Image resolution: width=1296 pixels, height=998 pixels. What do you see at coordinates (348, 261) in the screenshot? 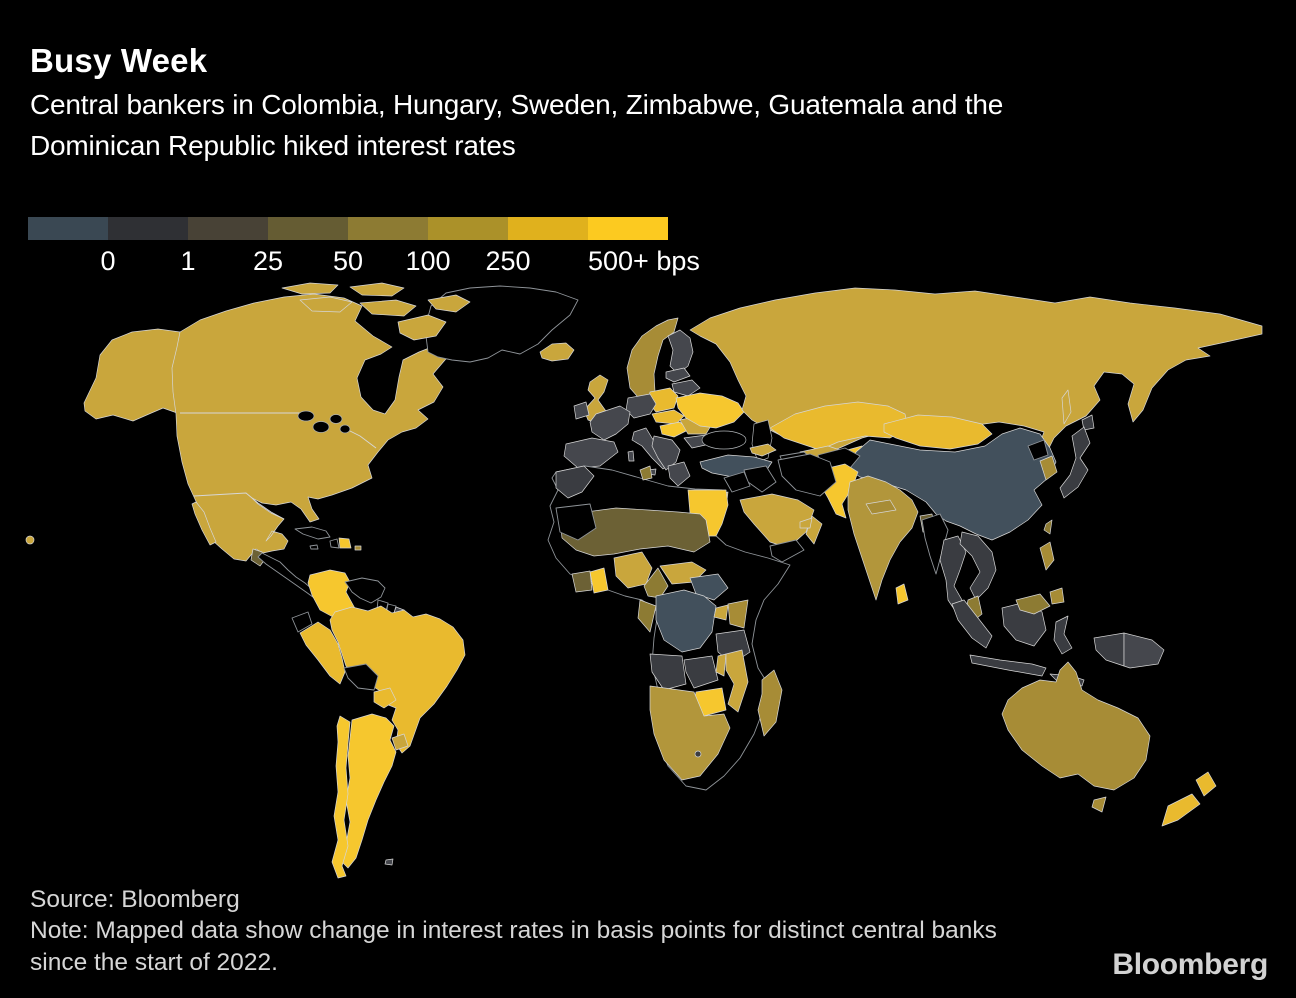
I see `legend-label-50: 50` at bounding box center [348, 261].